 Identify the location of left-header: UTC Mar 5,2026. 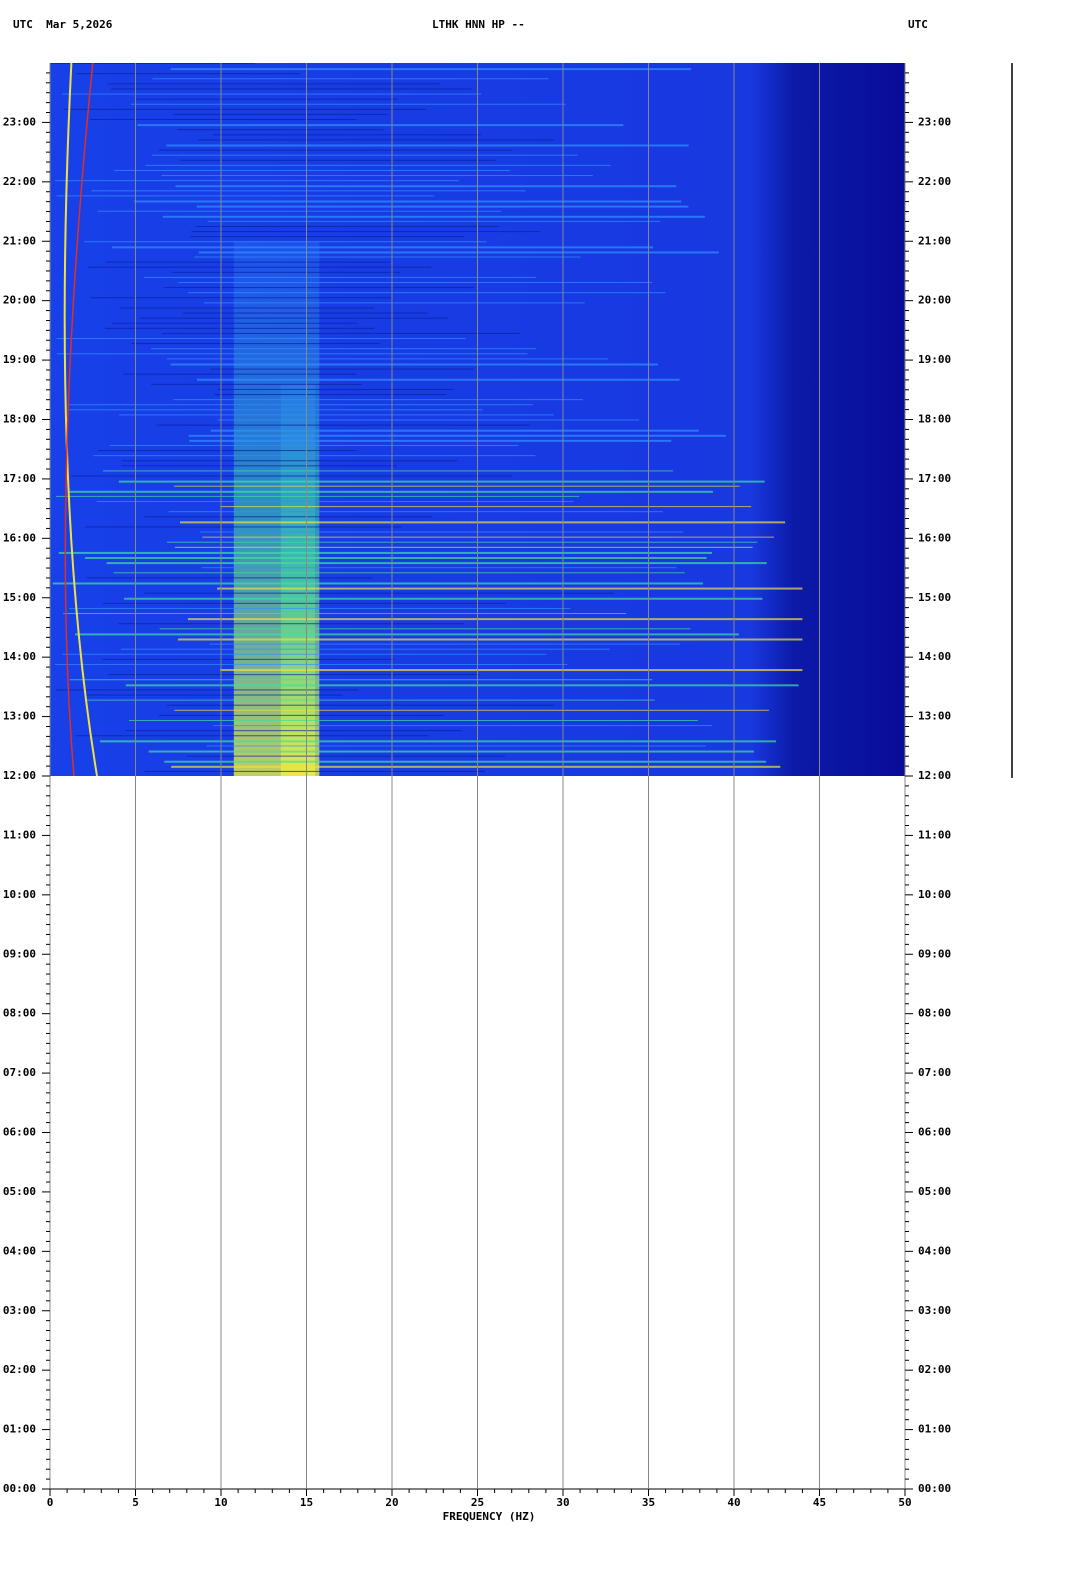
(63, 24).